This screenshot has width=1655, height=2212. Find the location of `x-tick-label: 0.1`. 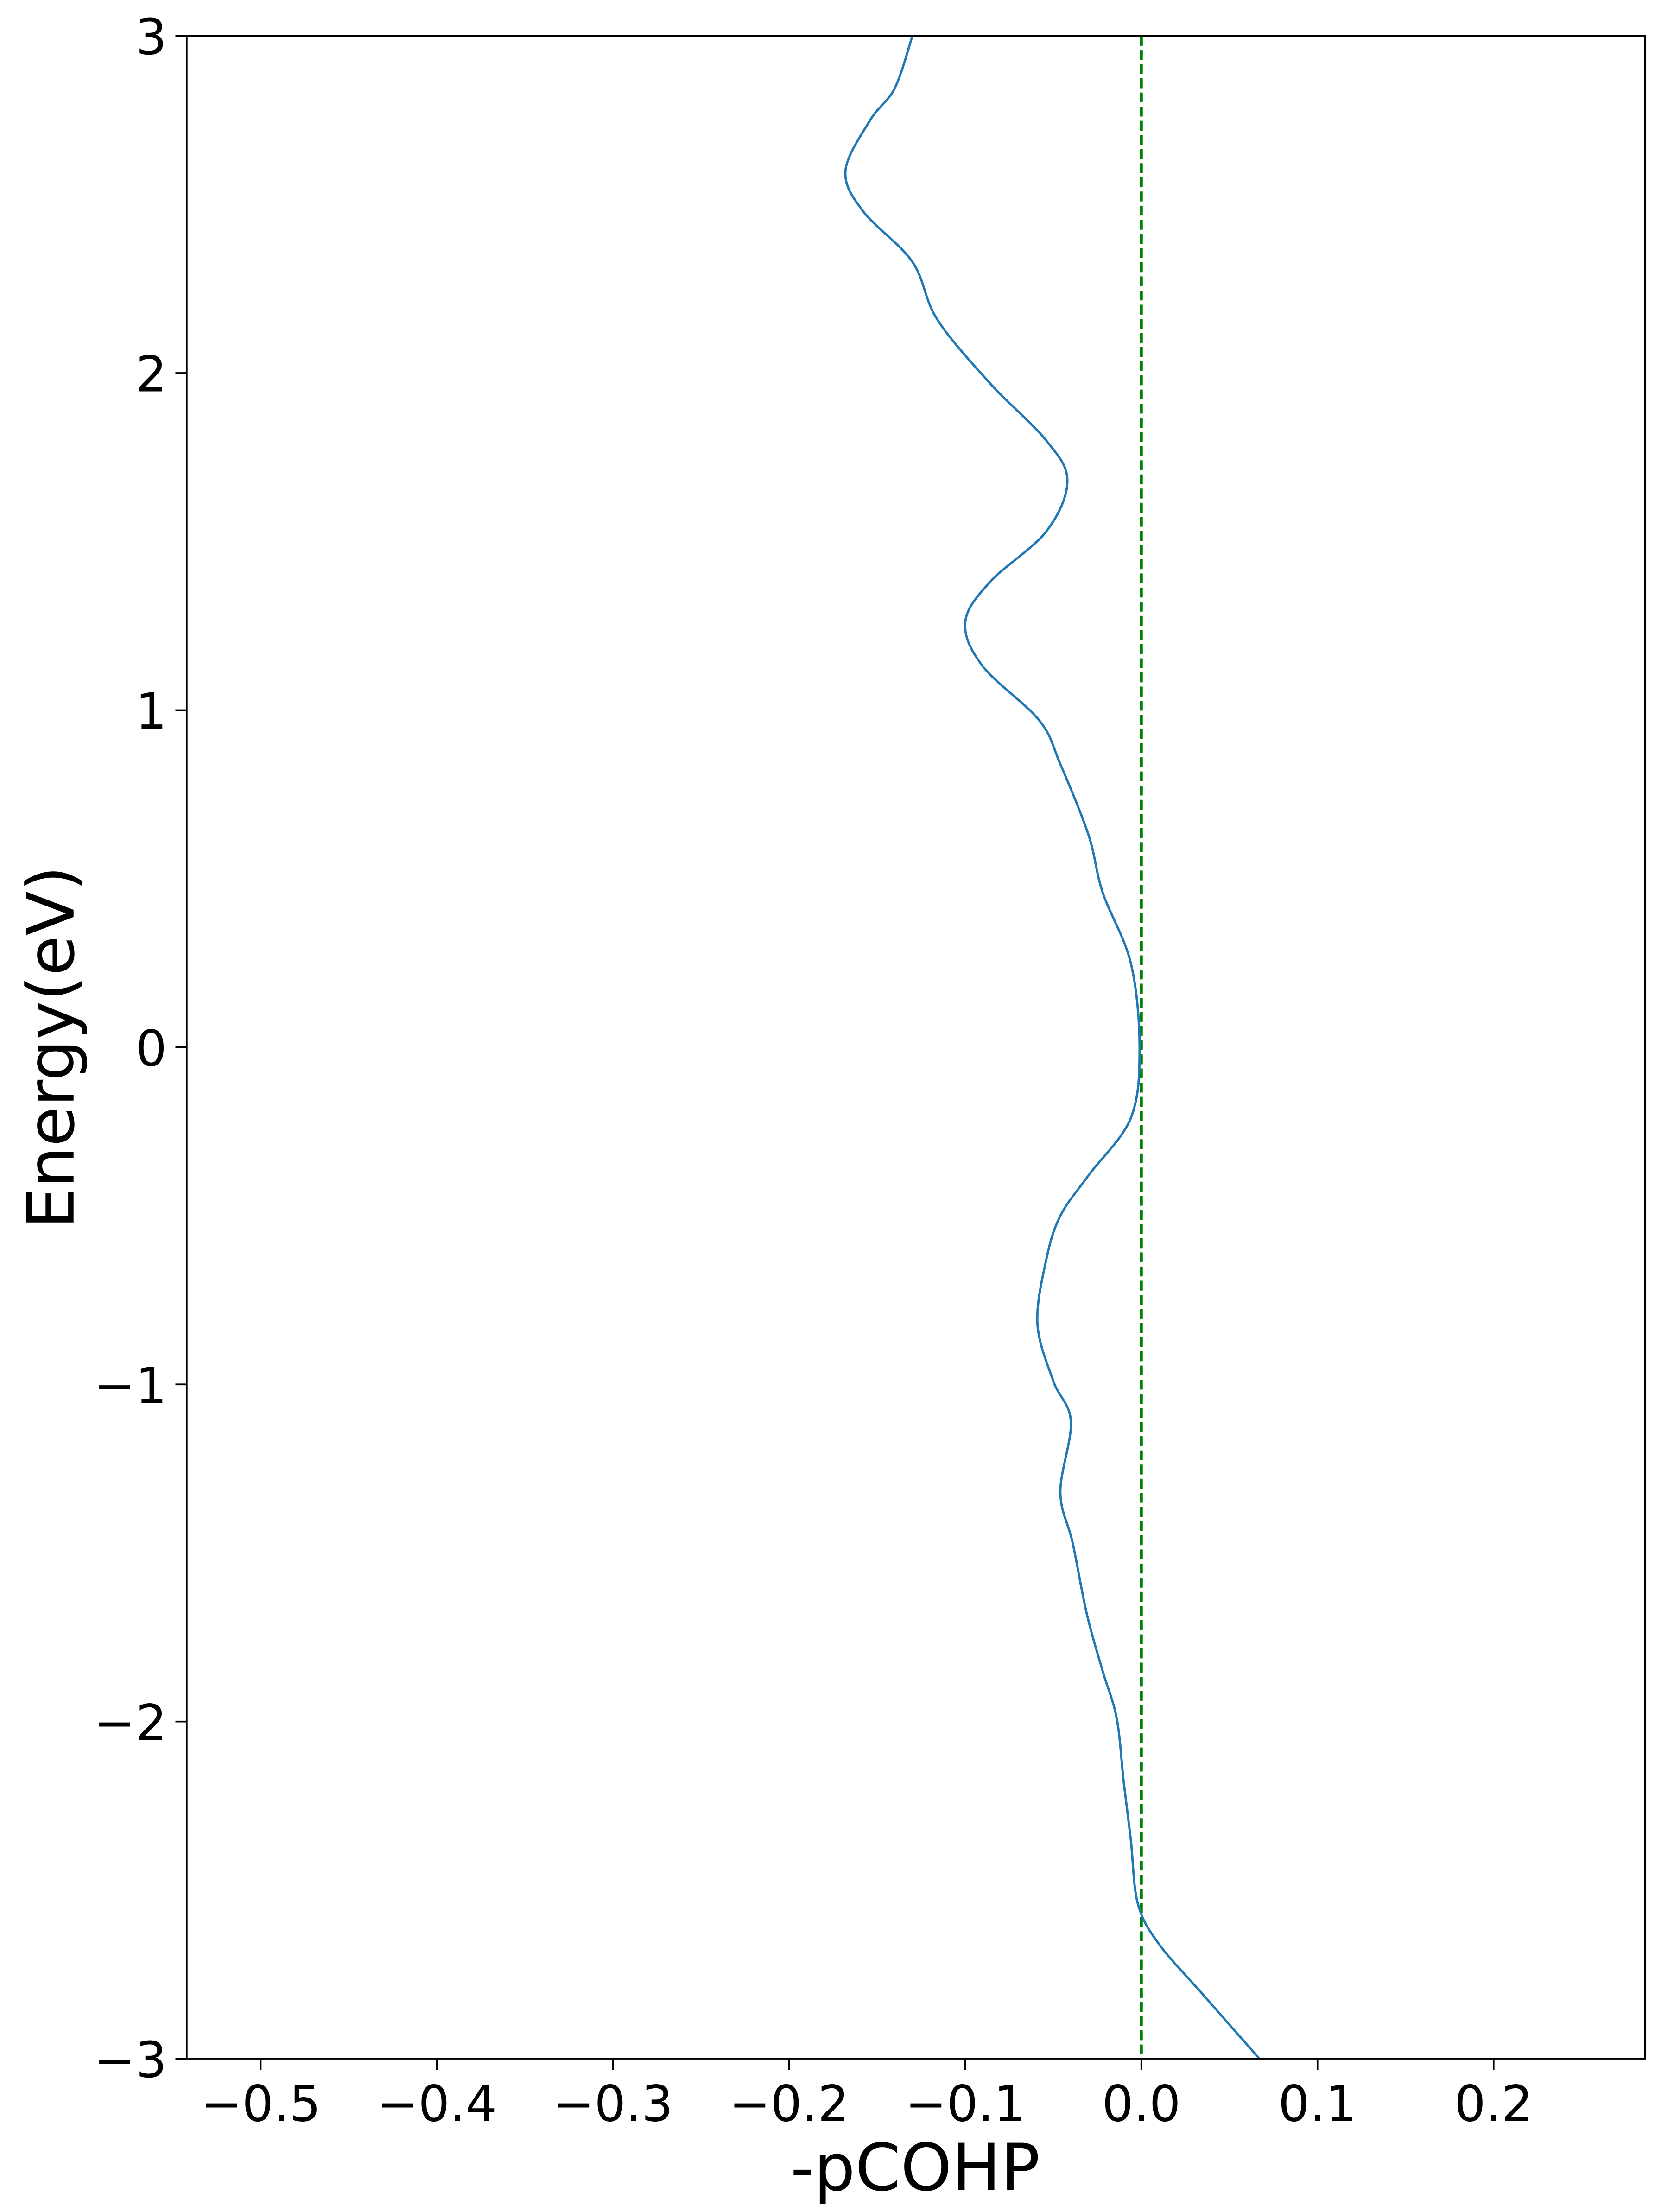

x-tick-label: 0.1 is located at coordinates (1317, 2104).